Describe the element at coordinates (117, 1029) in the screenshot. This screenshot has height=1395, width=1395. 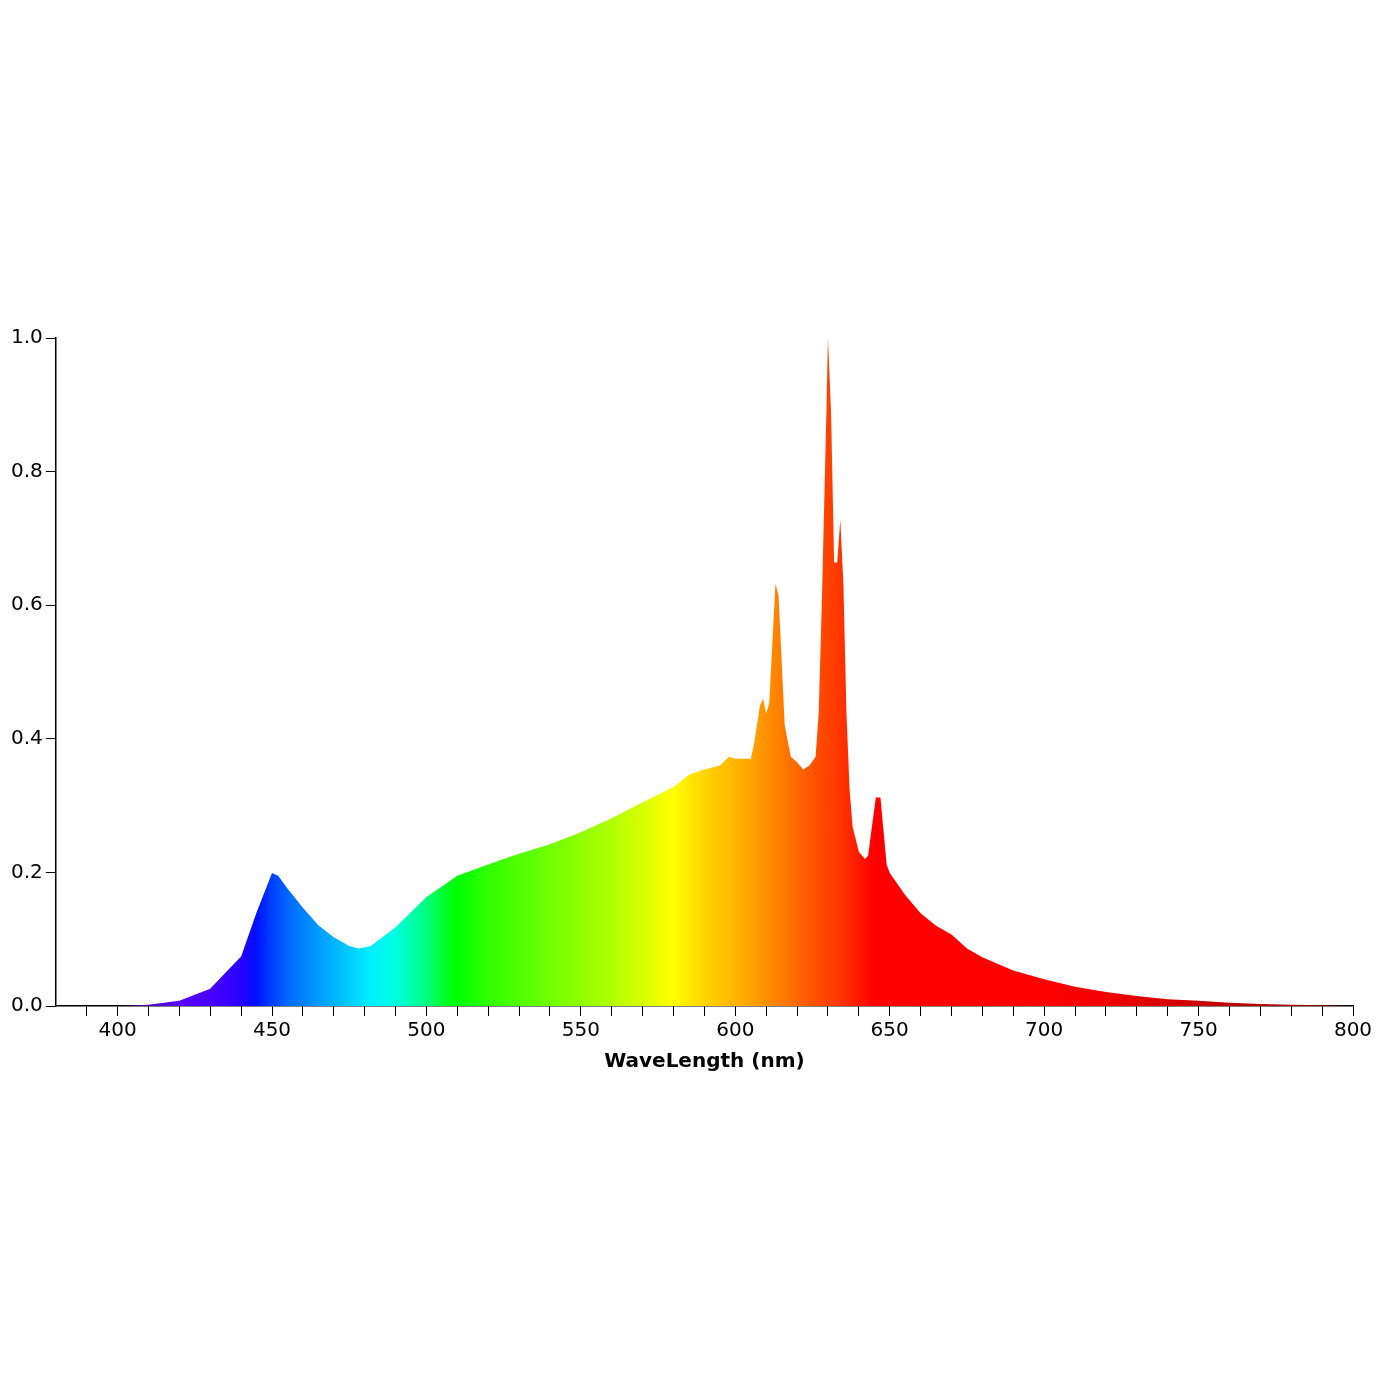
I see `x-tick-label: 400` at that location.